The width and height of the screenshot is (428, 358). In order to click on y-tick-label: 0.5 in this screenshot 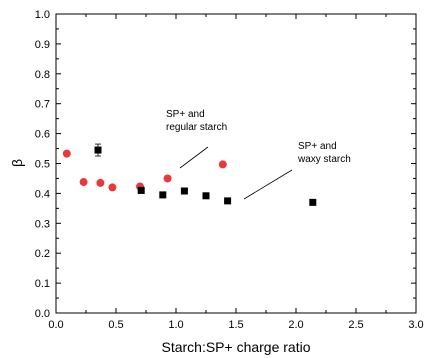, I will do `click(42, 165)`.